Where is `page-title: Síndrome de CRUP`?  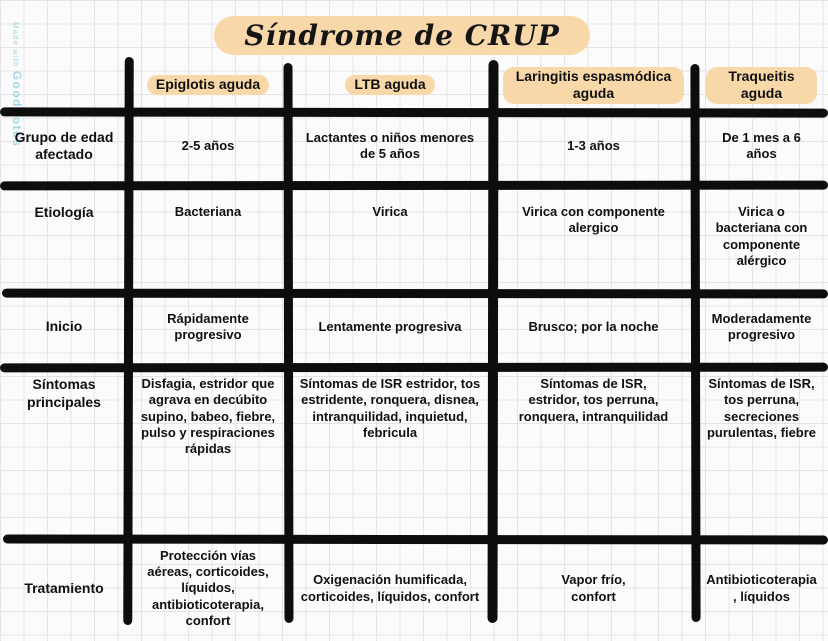
page-title: Síndrome de CRUP is located at coordinates (414, 35).